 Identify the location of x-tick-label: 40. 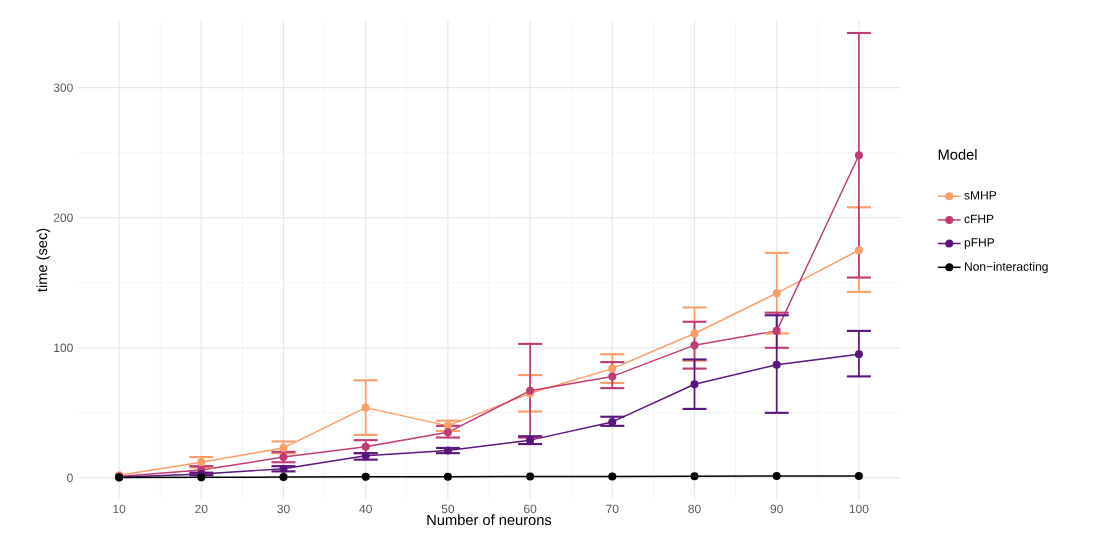
(365, 509).